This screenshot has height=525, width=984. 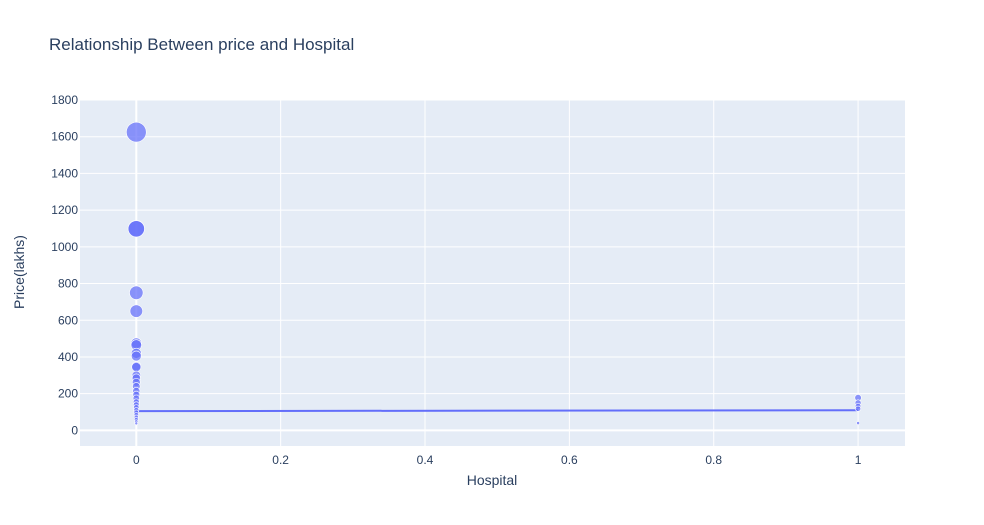 What do you see at coordinates (64, 265) in the screenshot?
I see `y-tick-labels: 0 200 400 600 800 1000 1200 1400 1600 1800` at bounding box center [64, 265].